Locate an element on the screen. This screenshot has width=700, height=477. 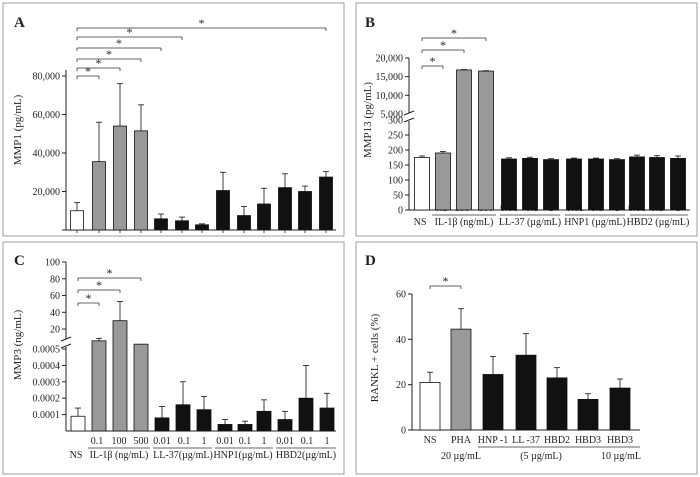
c-tick-label-4: 0.0005 is located at coordinates (47, 350).